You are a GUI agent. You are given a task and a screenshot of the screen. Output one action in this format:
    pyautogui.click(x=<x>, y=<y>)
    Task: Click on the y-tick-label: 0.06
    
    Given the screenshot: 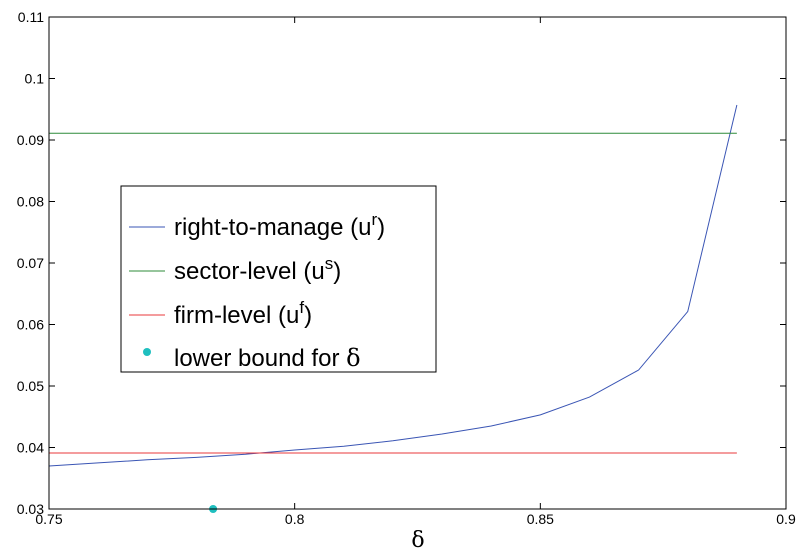 What is the action you would take?
    pyautogui.click(x=30, y=325)
    